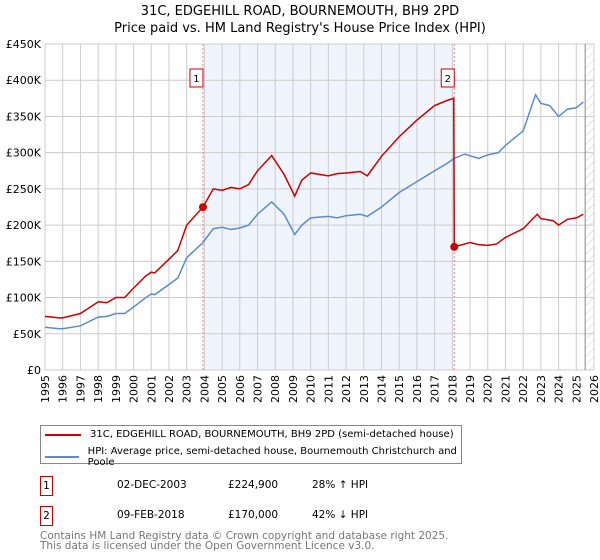  Describe the element at coordinates (222, 389) in the screenshot. I see `x-tick-label: 2005` at that location.